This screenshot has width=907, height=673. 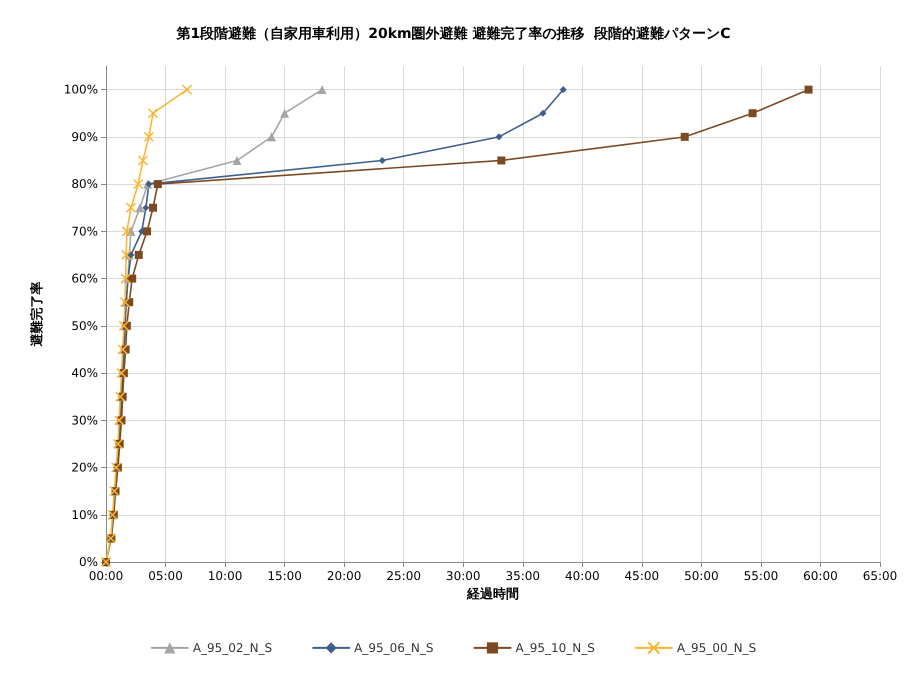 What do you see at coordinates (37, 315) in the screenshot?
I see `y-axis-title: 避難完了率` at bounding box center [37, 315].